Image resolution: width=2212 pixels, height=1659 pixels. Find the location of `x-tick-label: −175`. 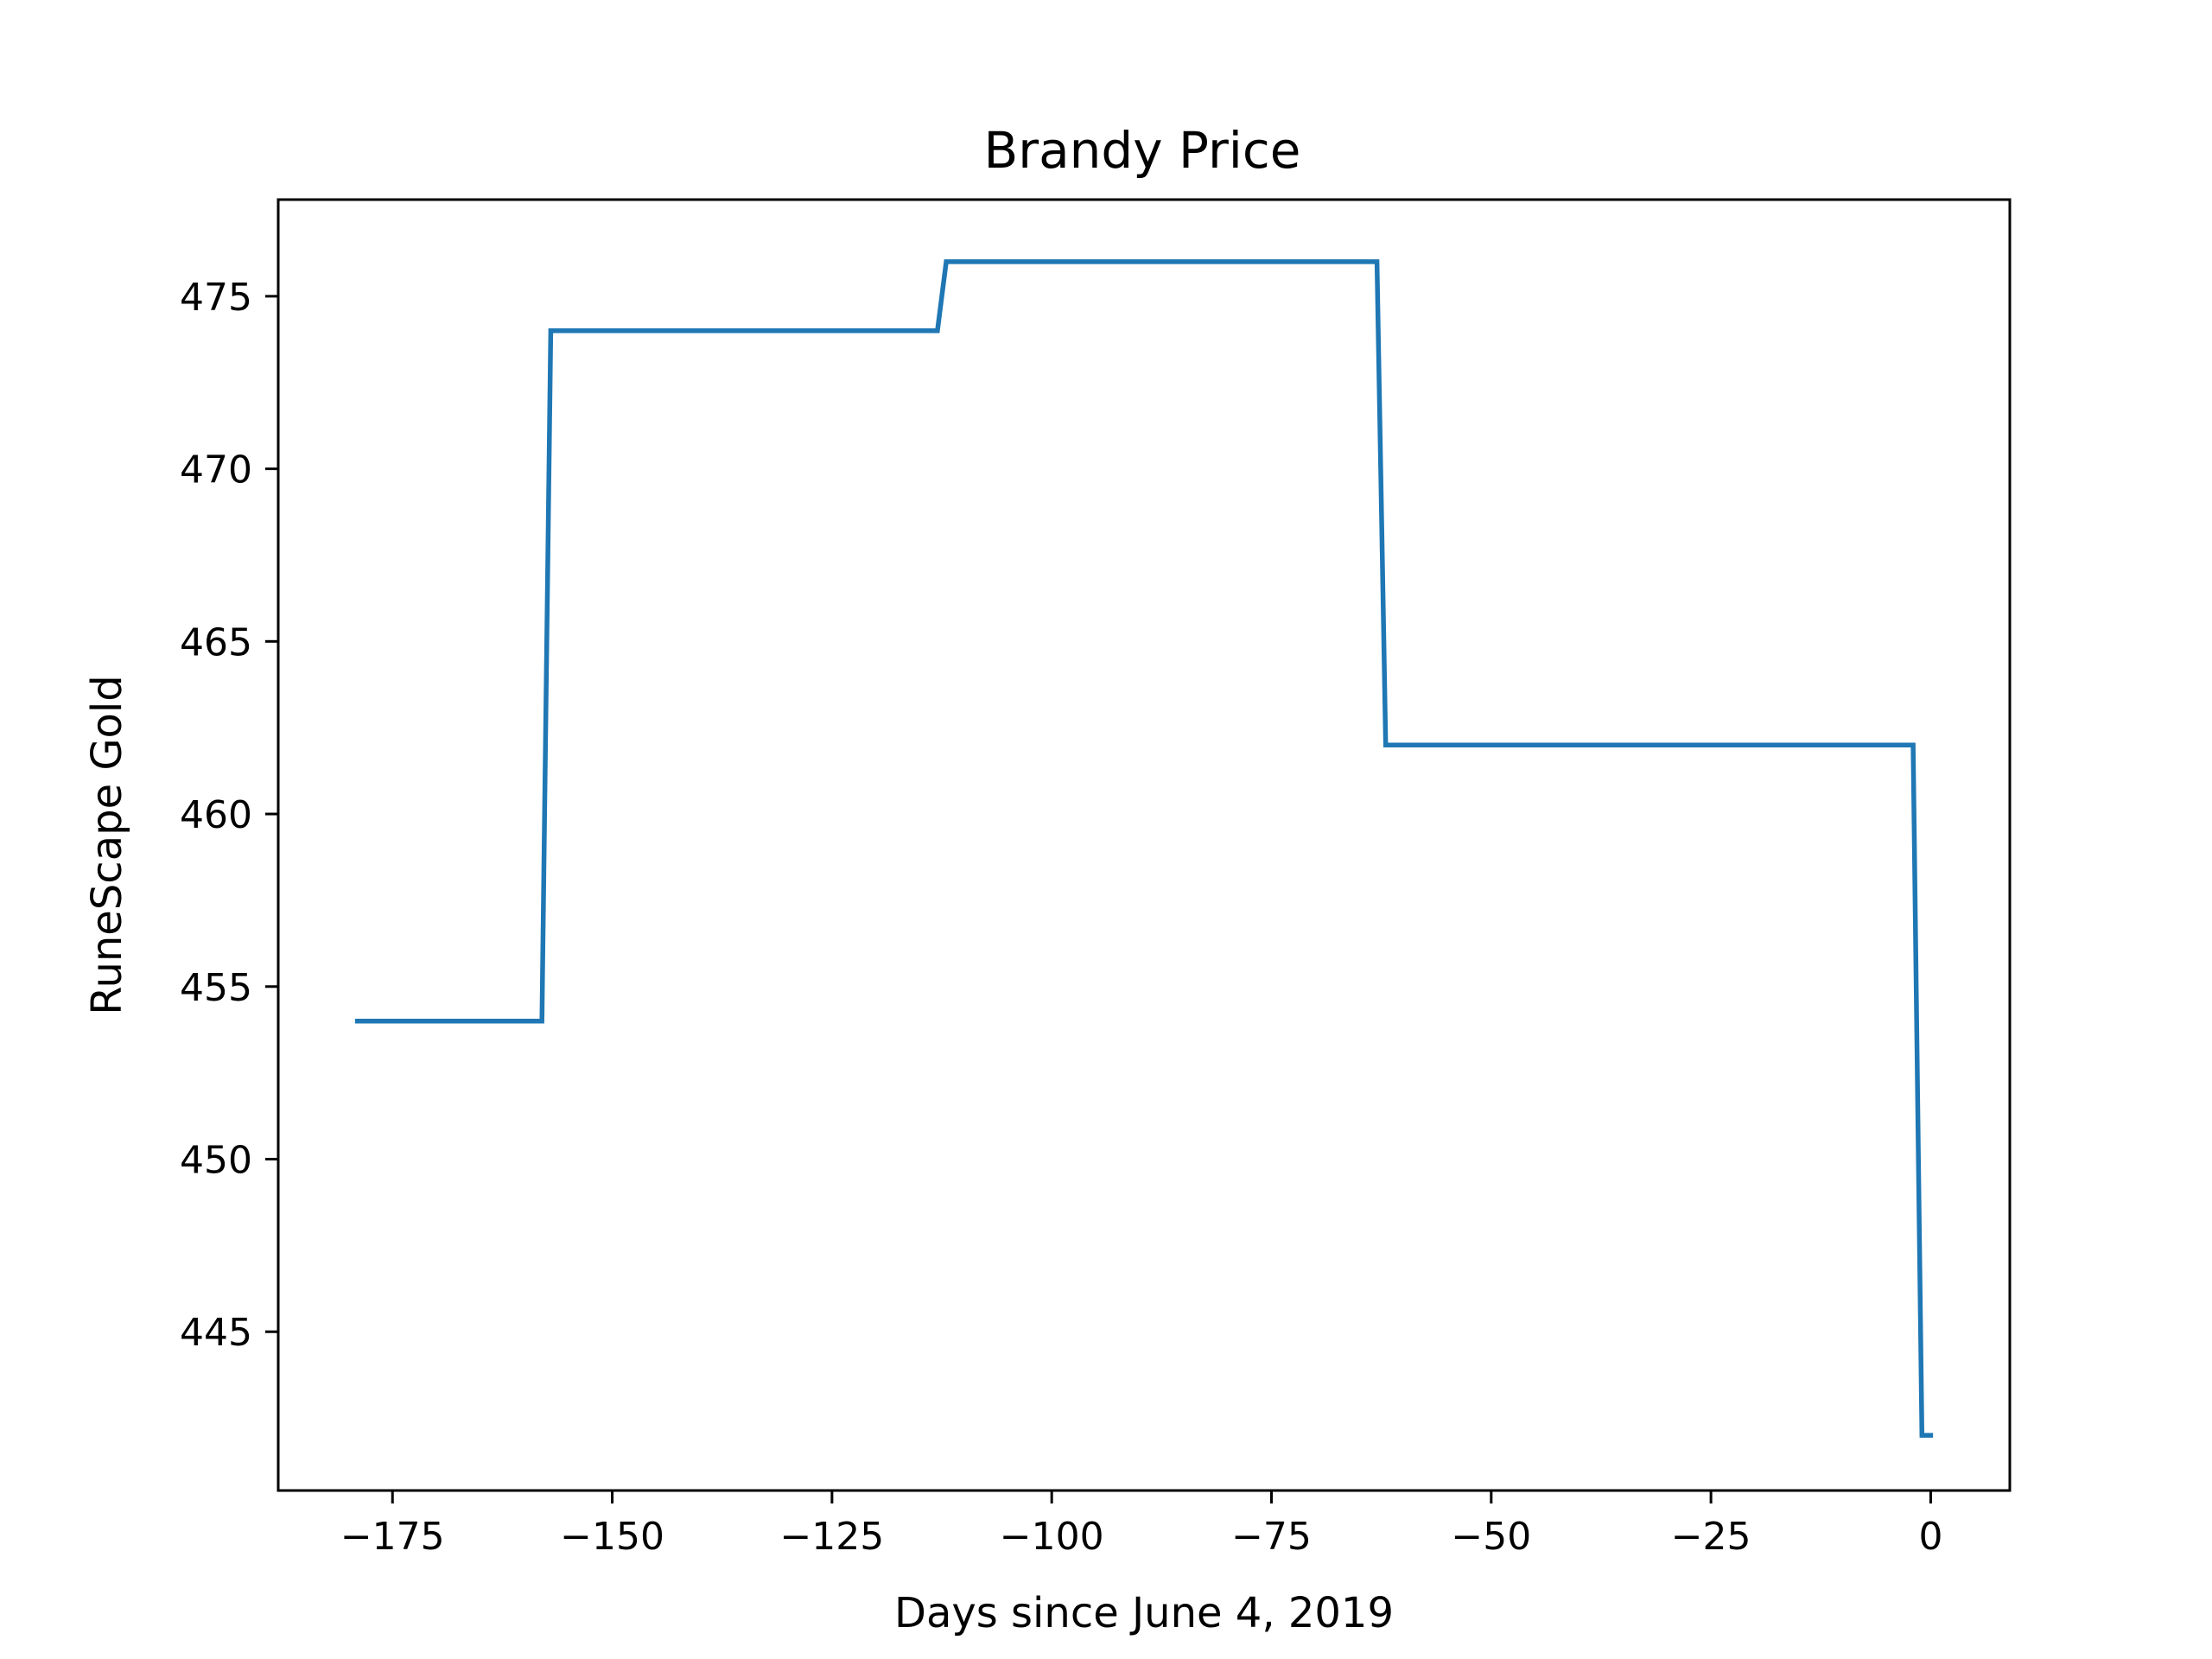

x-tick-label: −175 is located at coordinates (392, 1537).